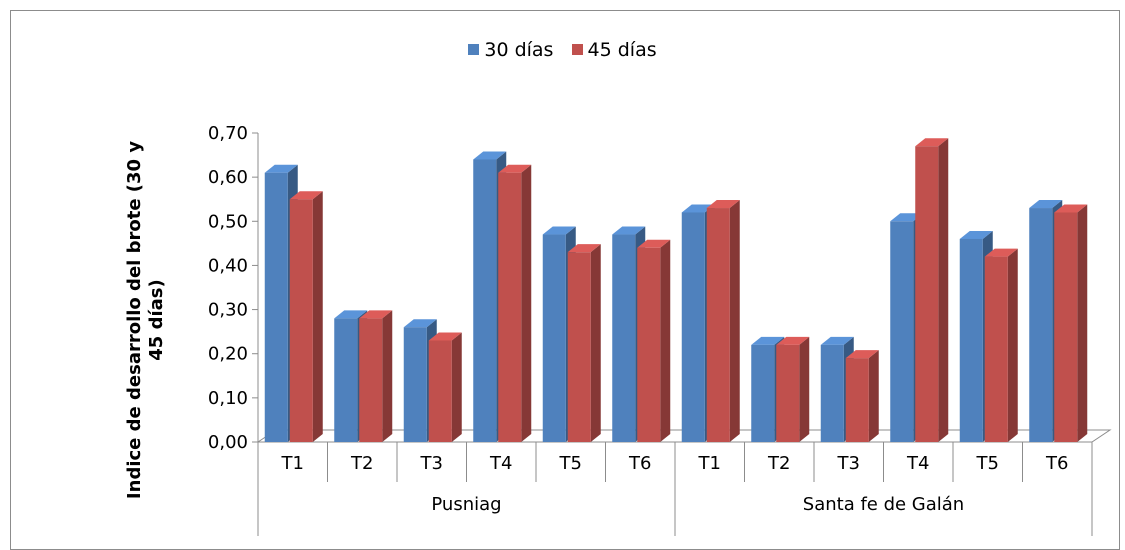 Image resolution: width=1125 pixels, height=550 pixels. I want to click on group-label: Santa fe de Galán, so click(883, 504).